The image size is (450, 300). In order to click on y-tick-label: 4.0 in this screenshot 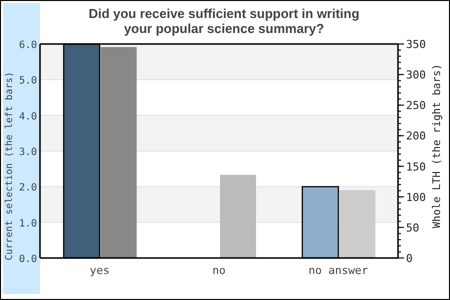, I will do `click(27, 116)`.